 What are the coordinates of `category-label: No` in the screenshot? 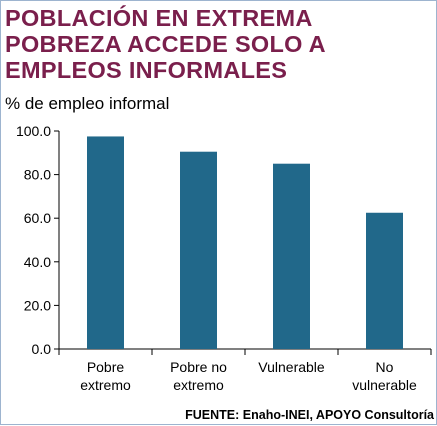 It's located at (385, 367).